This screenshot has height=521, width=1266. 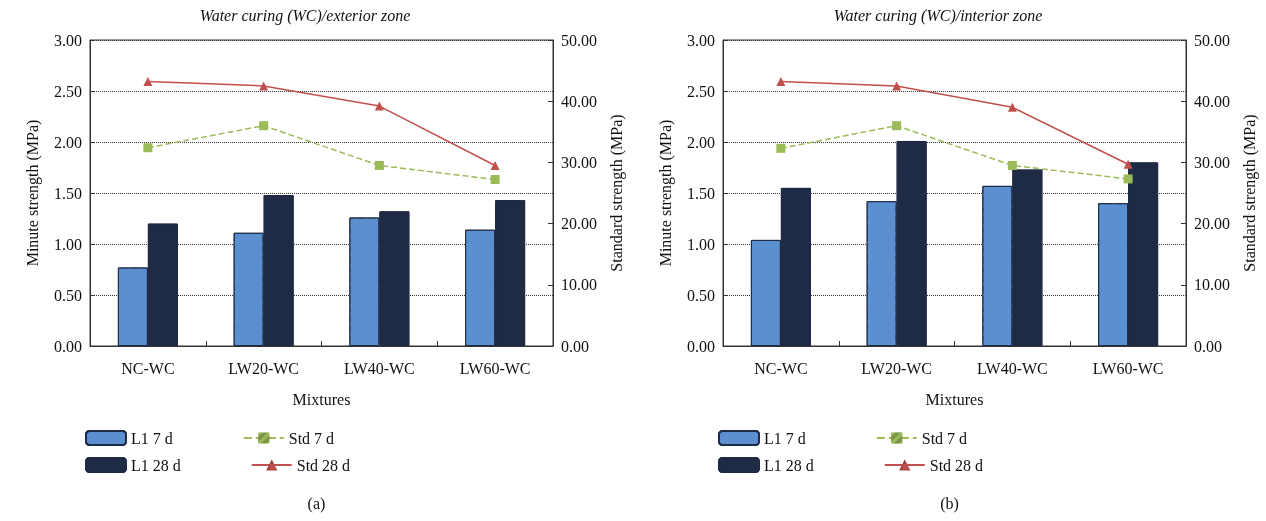 I want to click on text: (b), so click(x=949, y=503).